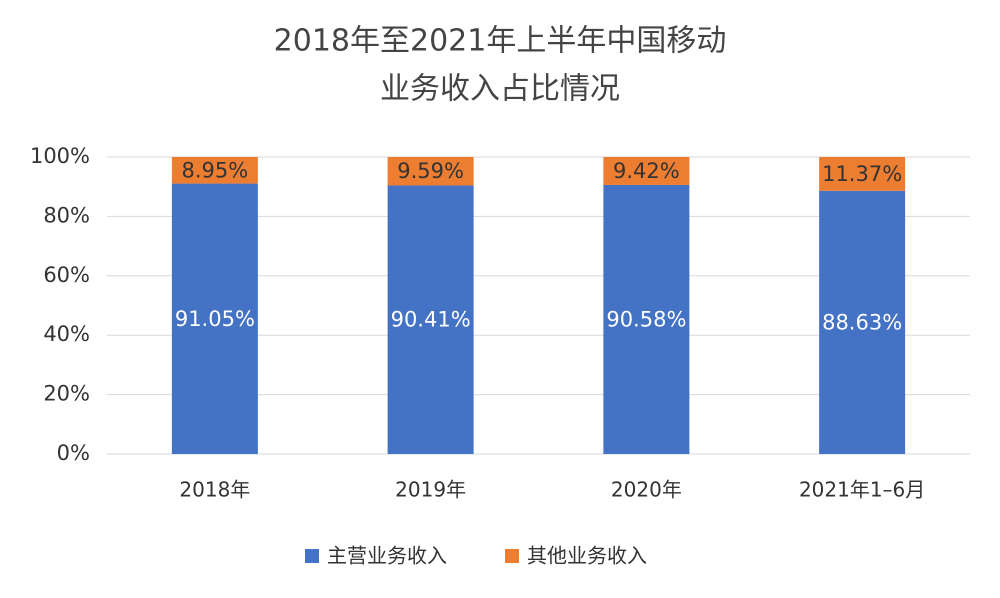 The width and height of the screenshot is (1000, 598). Describe the element at coordinates (66, 215) in the screenshot. I see `y-tick-label: 80%` at that location.